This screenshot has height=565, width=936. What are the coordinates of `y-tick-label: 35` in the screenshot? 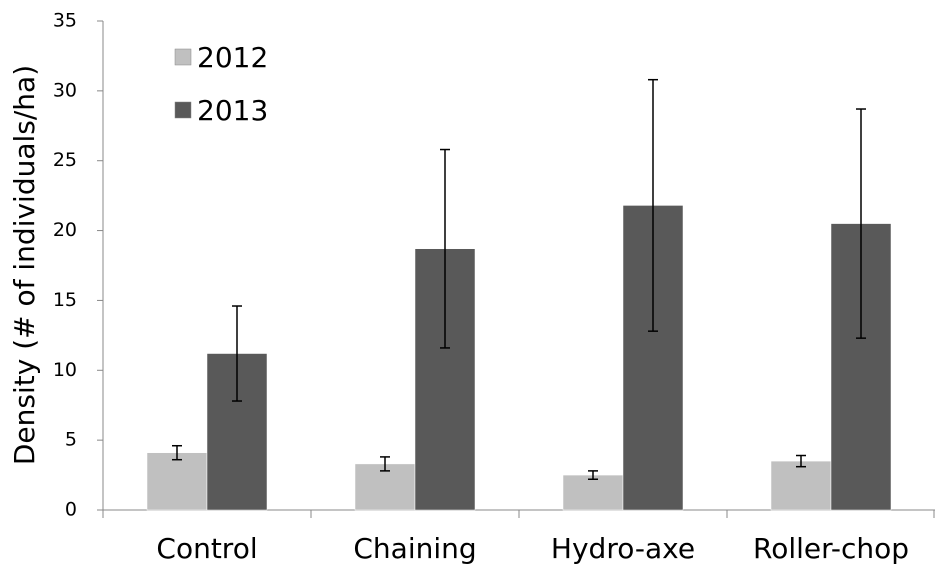 It's located at (65, 21).